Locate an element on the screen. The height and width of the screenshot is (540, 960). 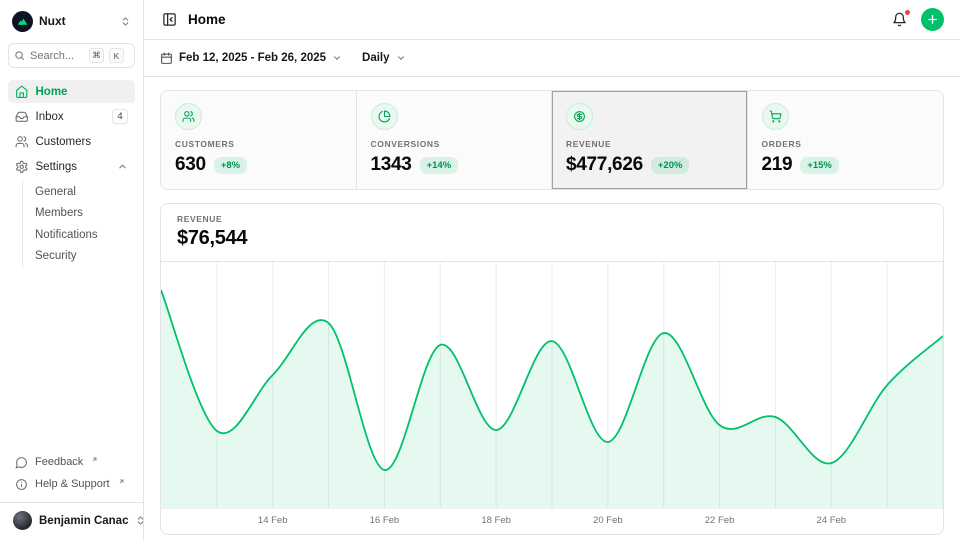
collapse-sidebar-button is located at coordinates (169, 19).